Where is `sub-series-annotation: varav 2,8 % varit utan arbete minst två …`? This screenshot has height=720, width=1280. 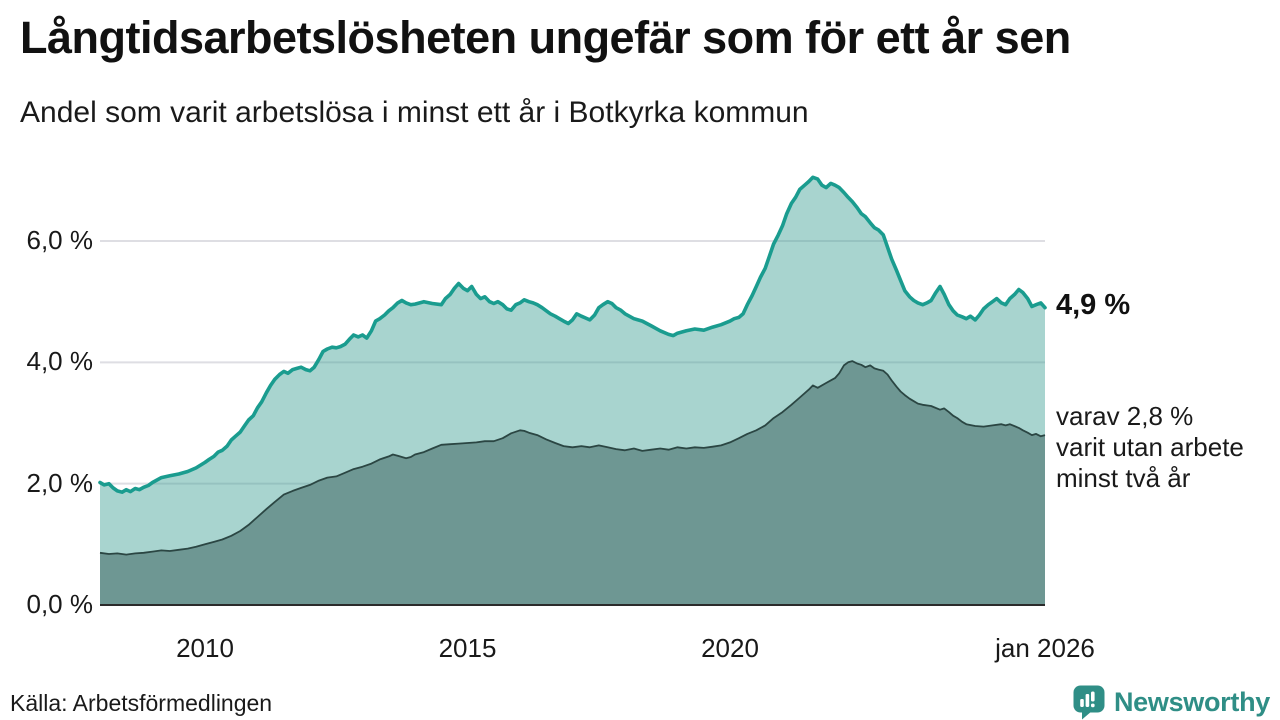 sub-series-annotation: varav 2,8 % varit utan arbete minst två … is located at coordinates (1150, 447).